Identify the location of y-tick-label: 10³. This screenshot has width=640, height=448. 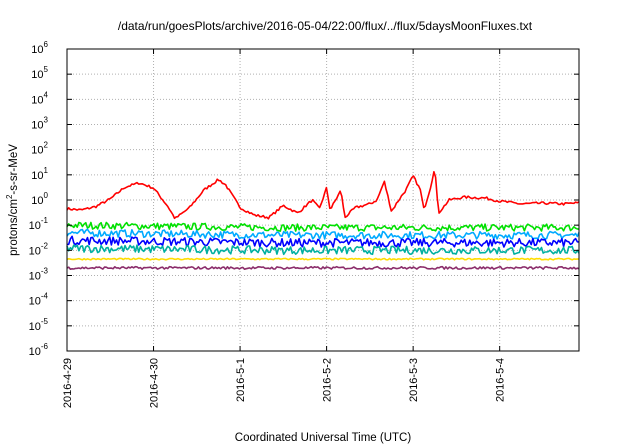
(39, 124).